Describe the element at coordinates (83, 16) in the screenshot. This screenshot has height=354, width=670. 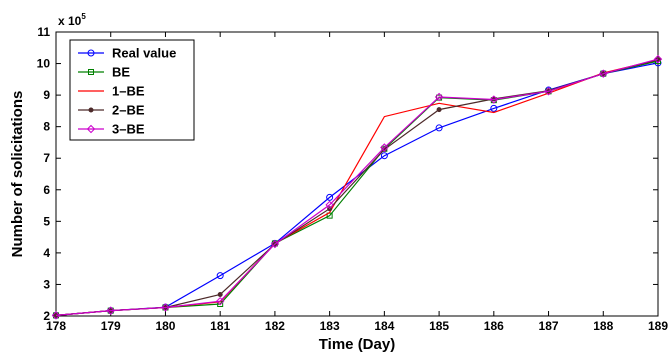
I see `y-multiplier-exponent: 5` at that location.